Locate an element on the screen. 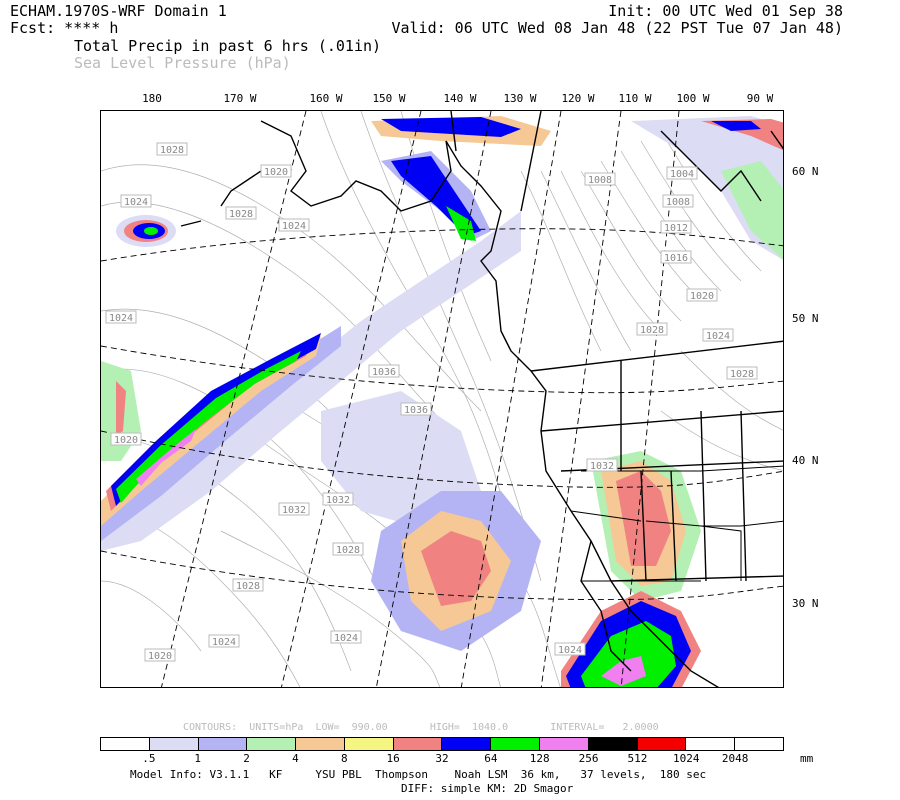 This screenshot has height=800, width=900. lat-label: 60 N is located at coordinates (805, 171).